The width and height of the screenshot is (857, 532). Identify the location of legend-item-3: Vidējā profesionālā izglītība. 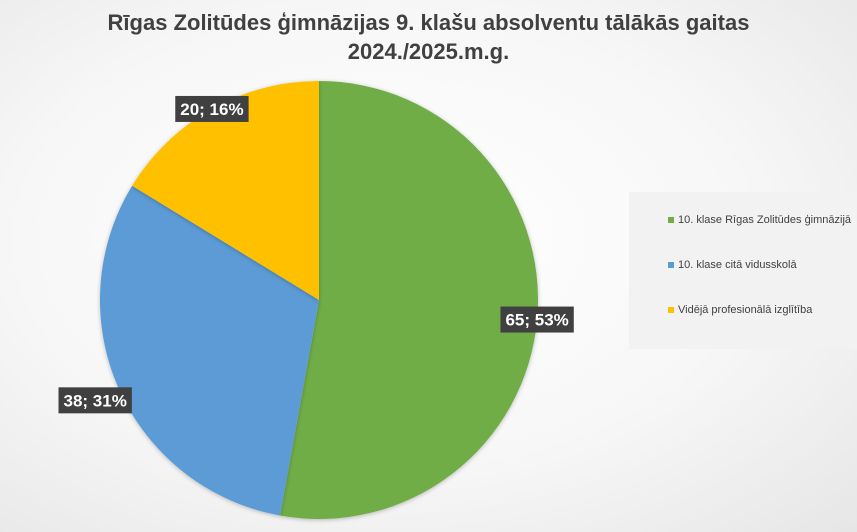
(743, 310).